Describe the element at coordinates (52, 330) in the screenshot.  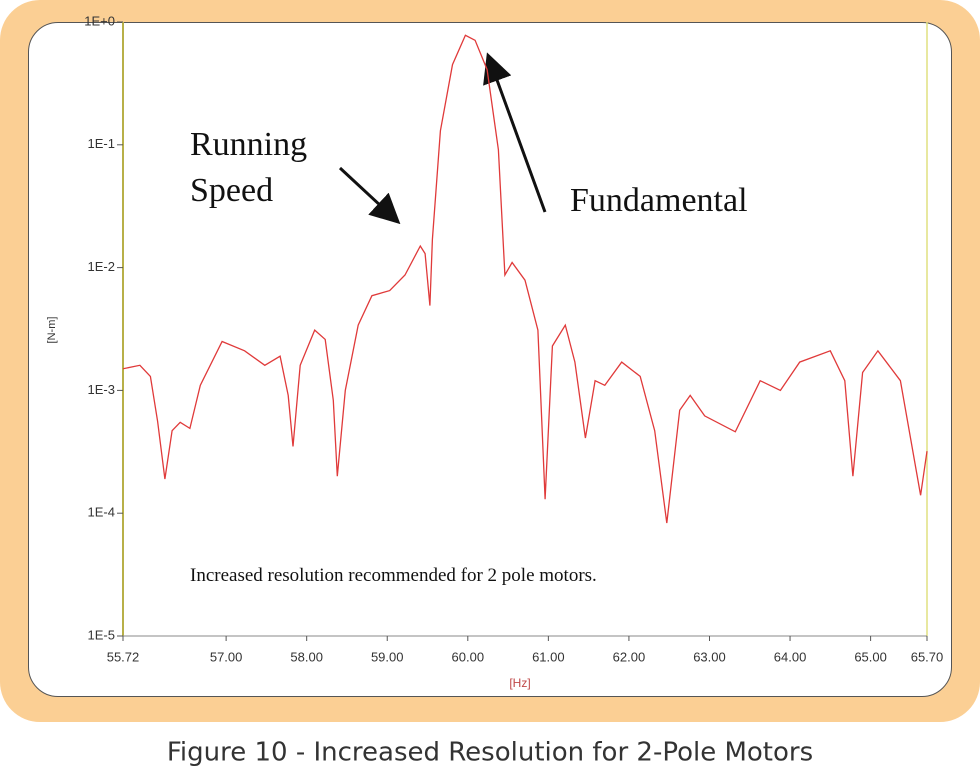
I see `y-axis-label: [N-m]` at that location.